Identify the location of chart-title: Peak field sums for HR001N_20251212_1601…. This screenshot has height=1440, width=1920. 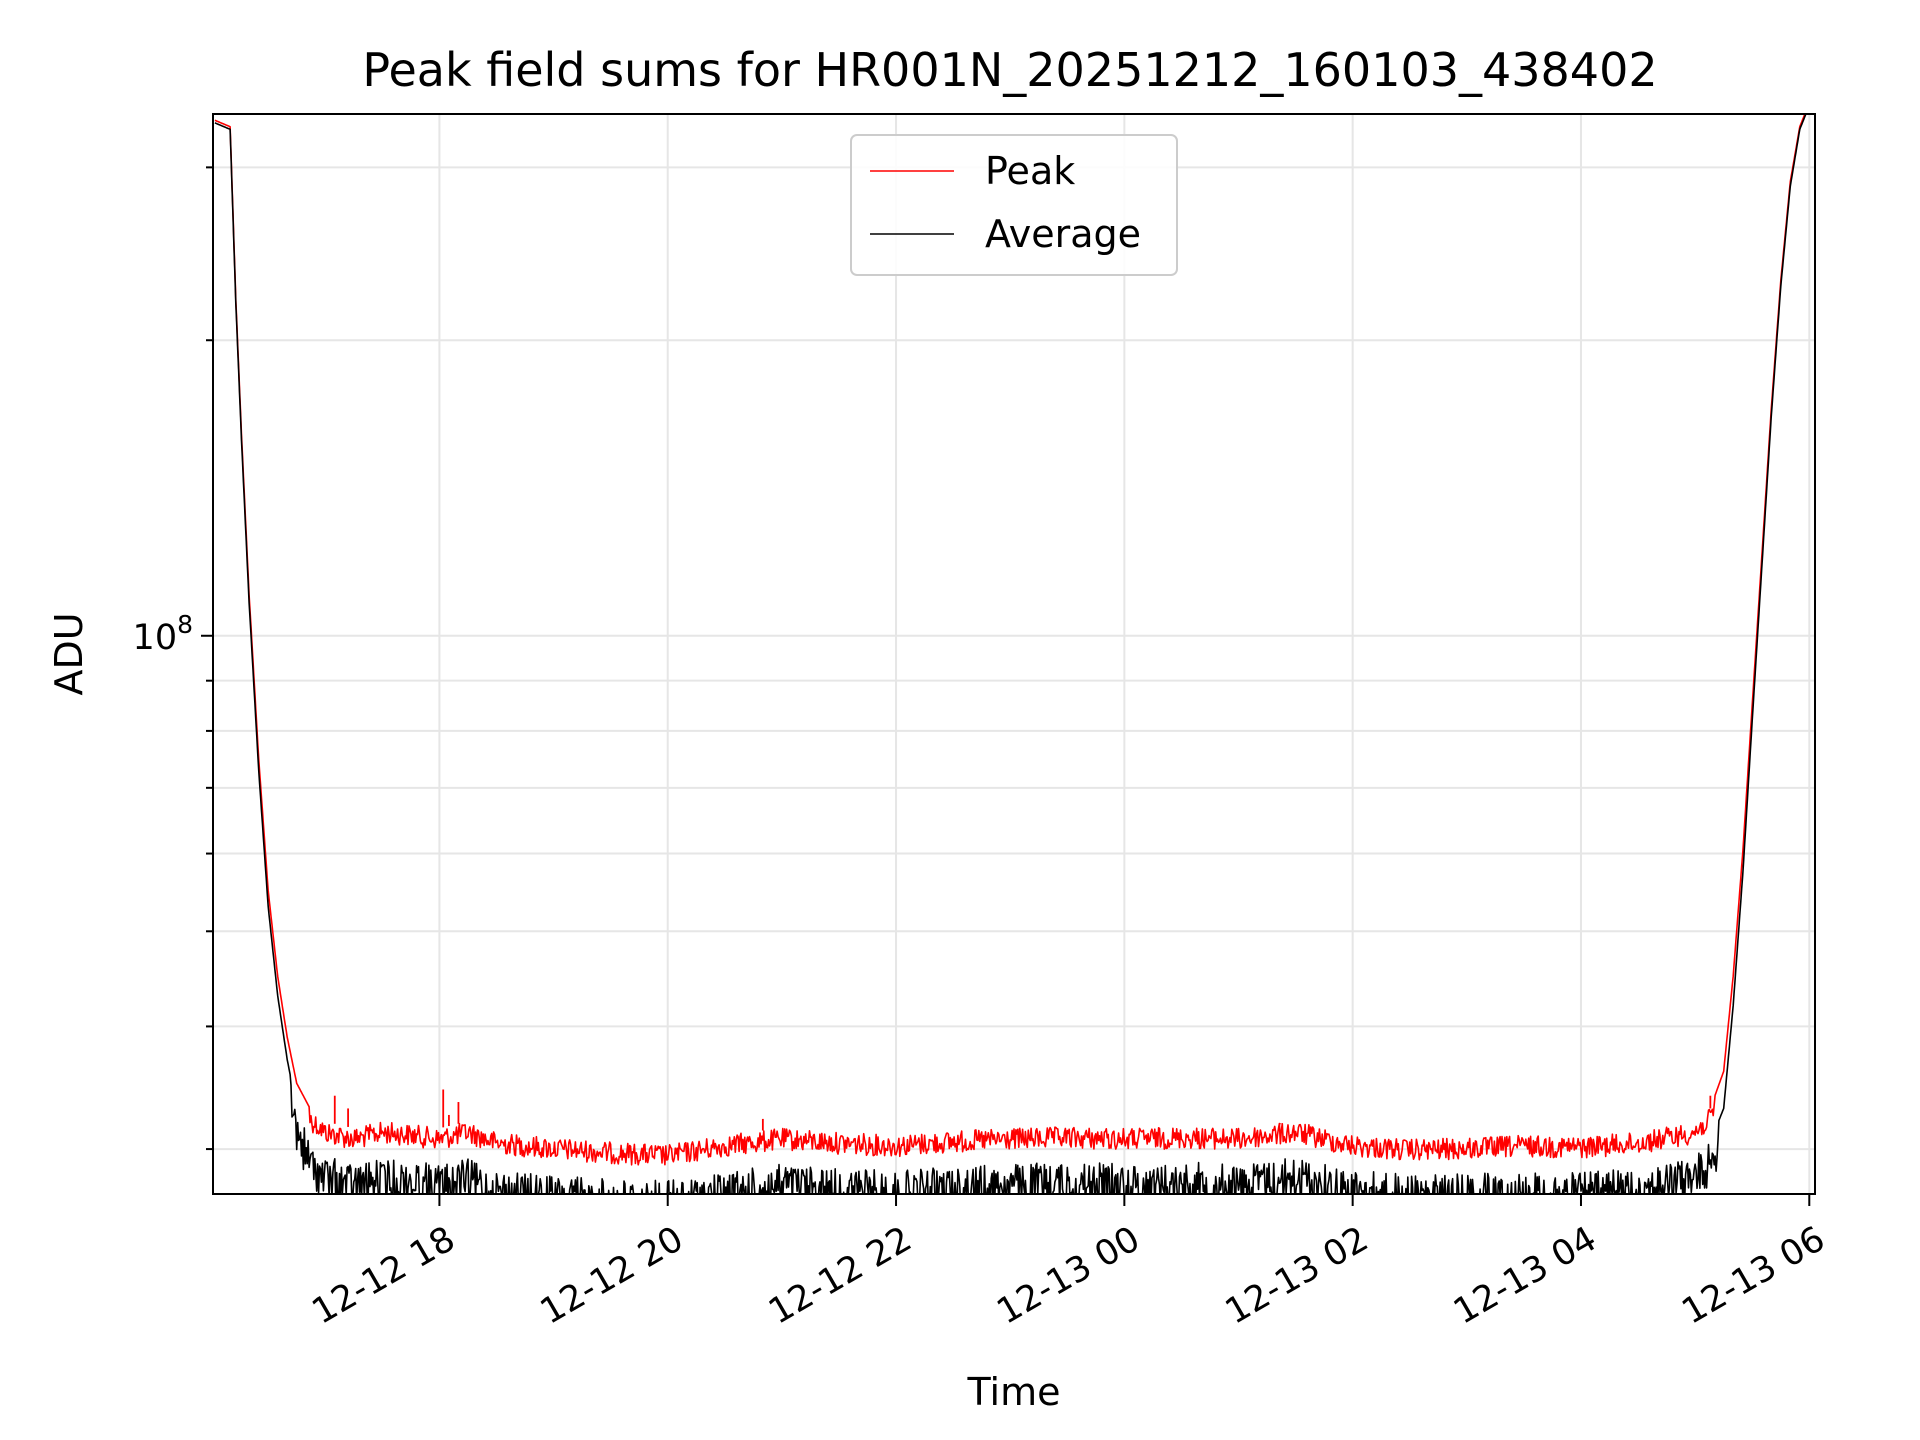
(1009, 70).